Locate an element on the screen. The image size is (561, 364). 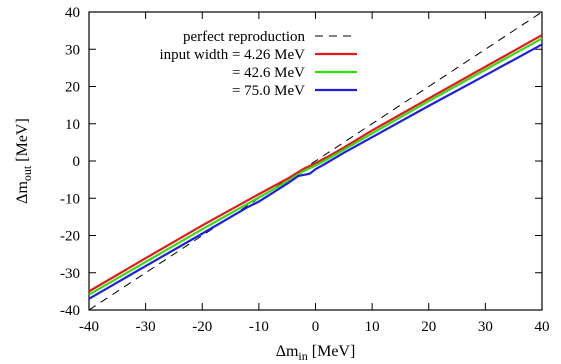
x-tick-label: 10 is located at coordinates (372, 327).